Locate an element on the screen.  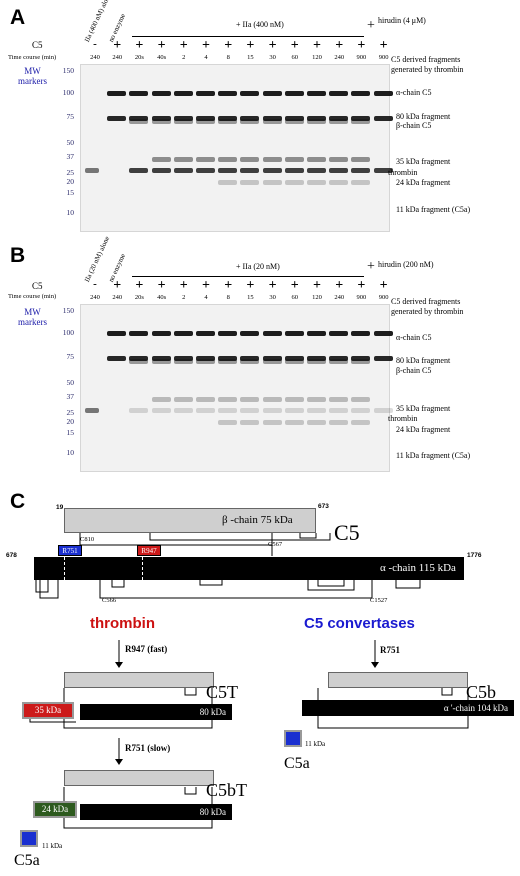
panel-a-group-line is located at coordinates (248, 36).